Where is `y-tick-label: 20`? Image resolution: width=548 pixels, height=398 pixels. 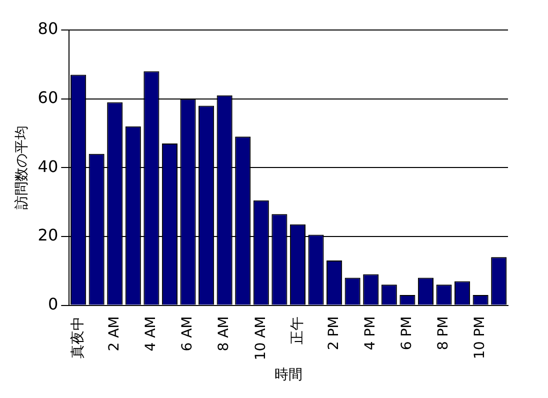 y-tick-label: 20 is located at coordinates (48, 235).